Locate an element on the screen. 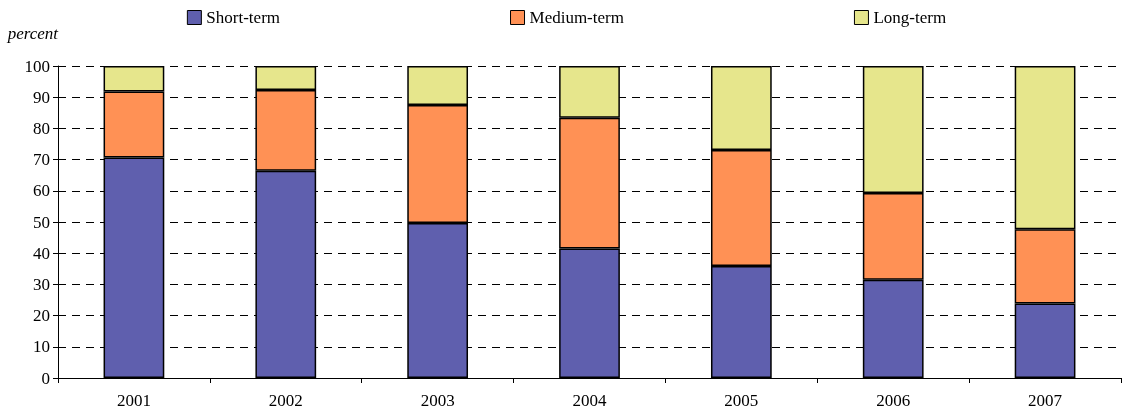 The image size is (1133, 416). y-axis-title: percent is located at coordinates (33, 33).